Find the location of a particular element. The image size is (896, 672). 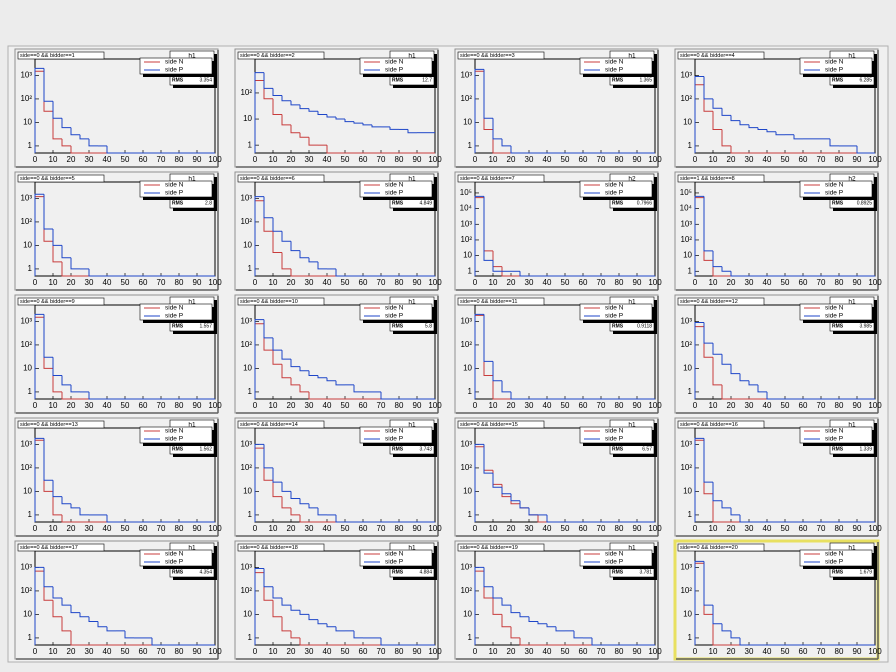

pad-background is located at coordinates (556, 354).